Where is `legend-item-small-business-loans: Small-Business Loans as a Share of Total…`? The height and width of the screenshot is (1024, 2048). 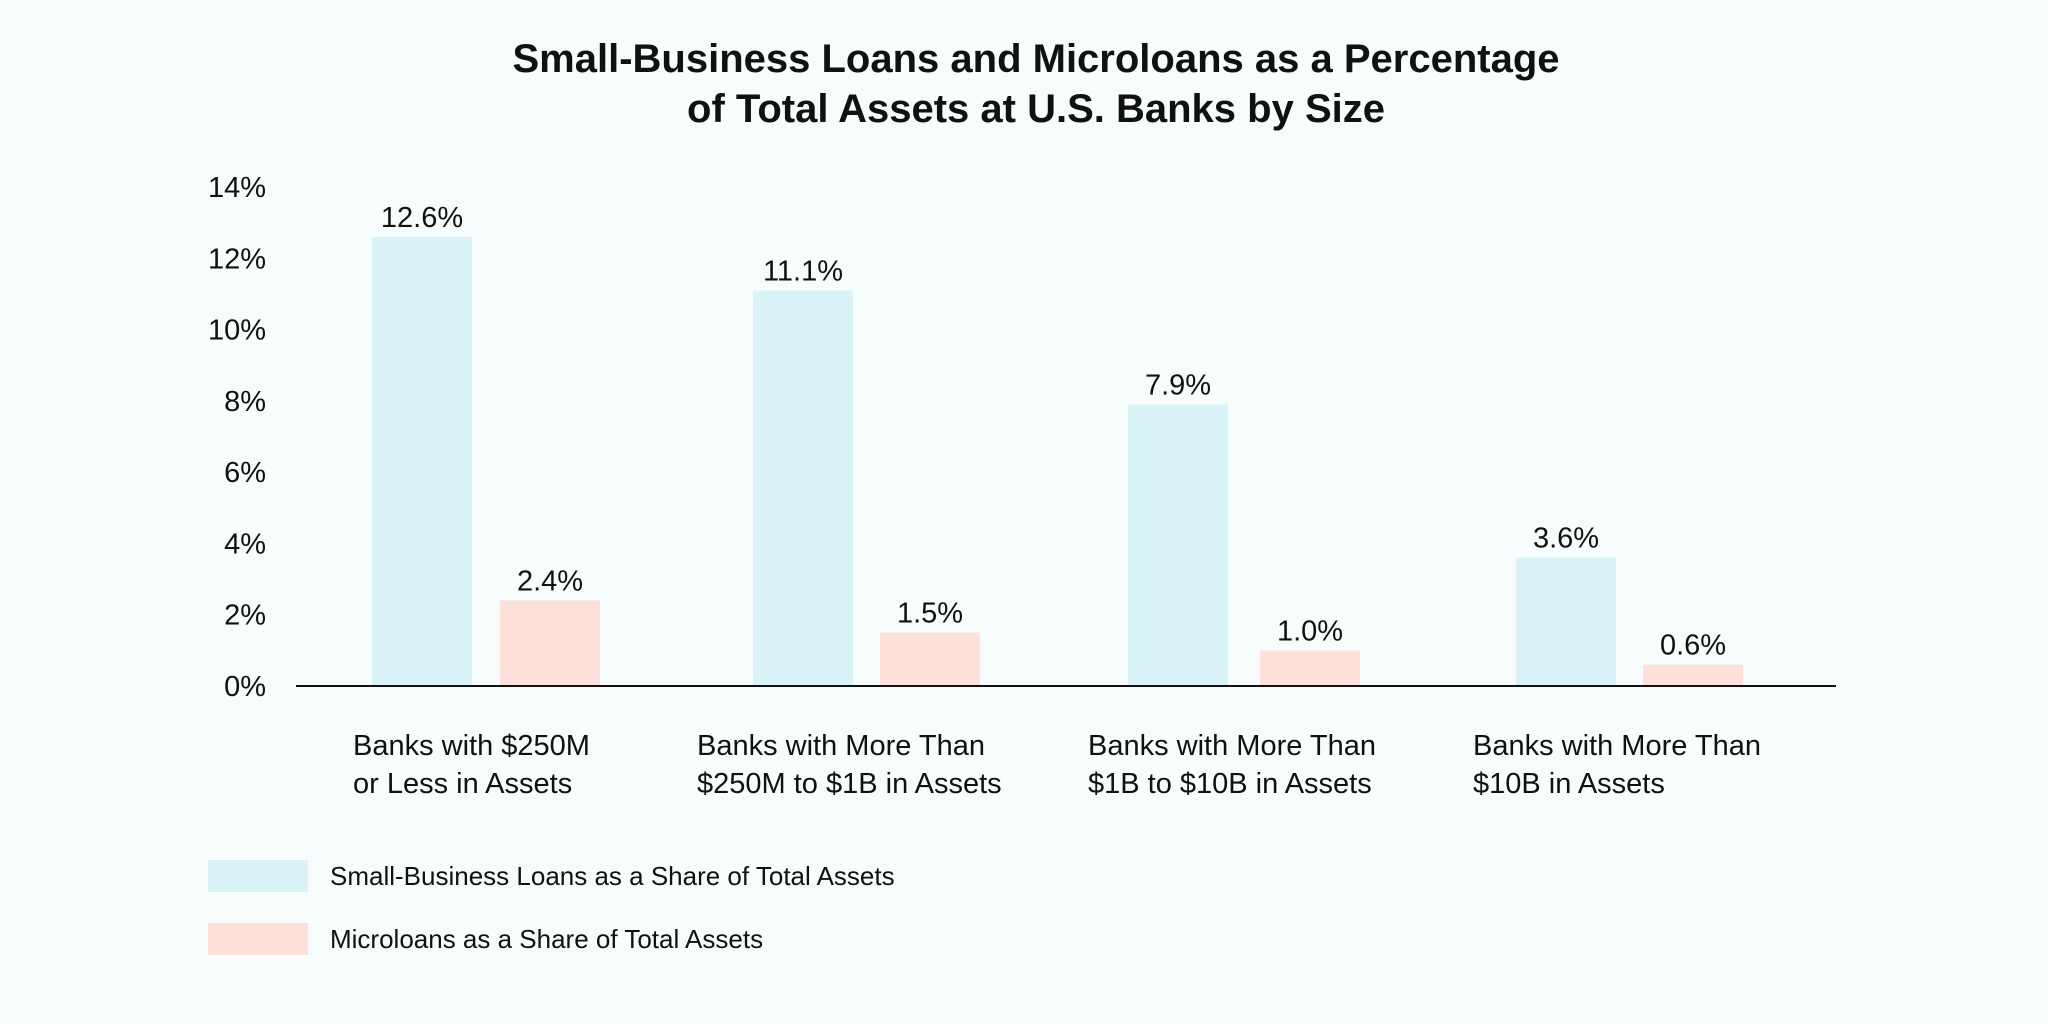 legend-item-small-business-loans: Small-Business Loans as a Share of Total… is located at coordinates (551, 876).